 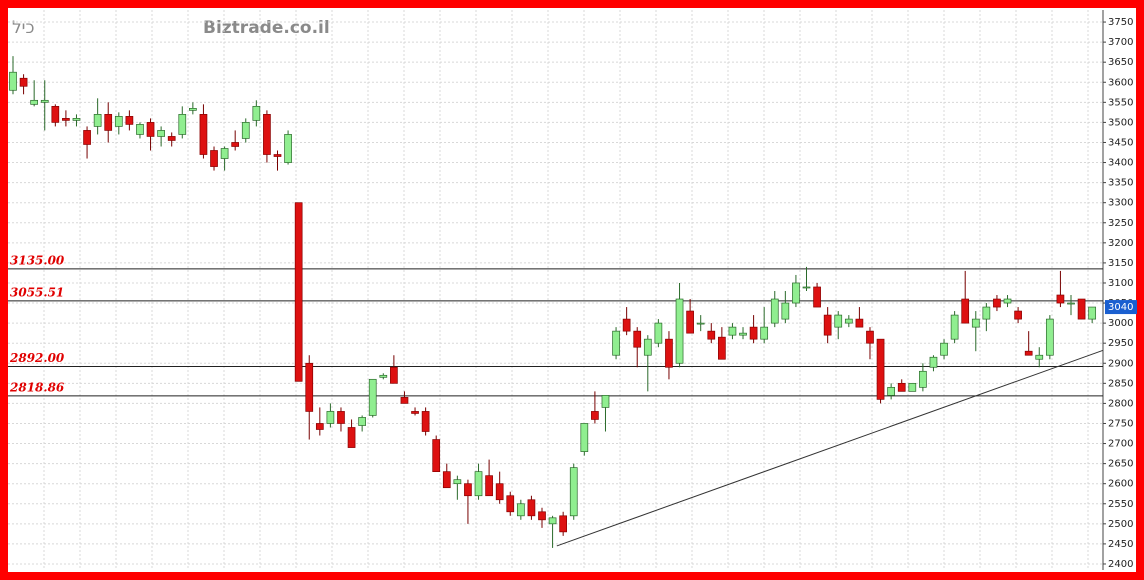 I want to click on y-tick-label: 3650, so click(x=1120, y=62).